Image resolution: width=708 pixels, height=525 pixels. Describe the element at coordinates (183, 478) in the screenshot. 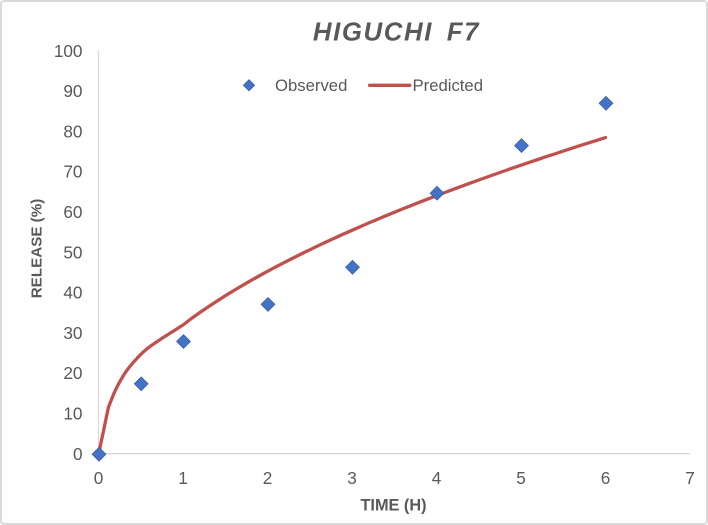

I see `svg-text: 1` at that location.